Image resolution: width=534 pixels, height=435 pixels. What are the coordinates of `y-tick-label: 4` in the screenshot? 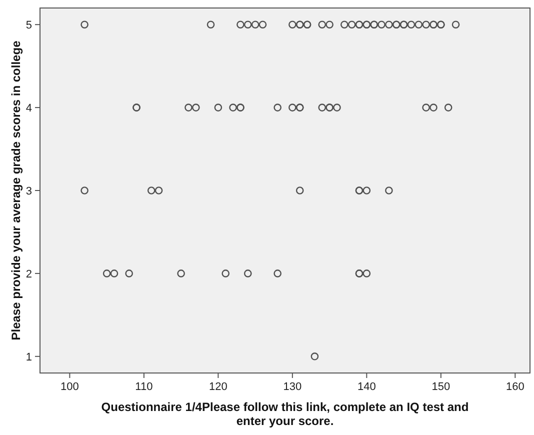 It's located at (29, 108).